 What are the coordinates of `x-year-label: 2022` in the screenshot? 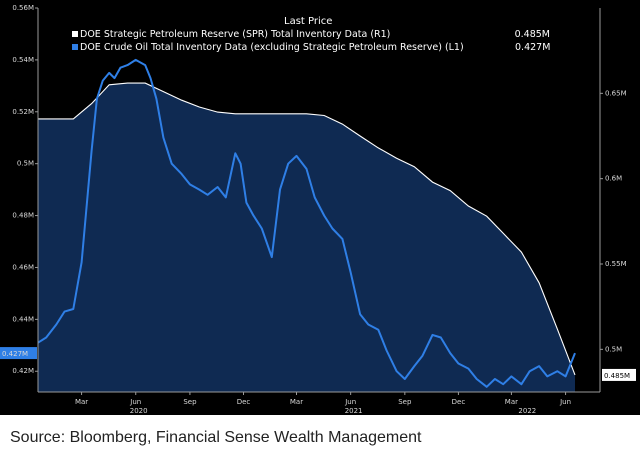 It's located at (527, 411).